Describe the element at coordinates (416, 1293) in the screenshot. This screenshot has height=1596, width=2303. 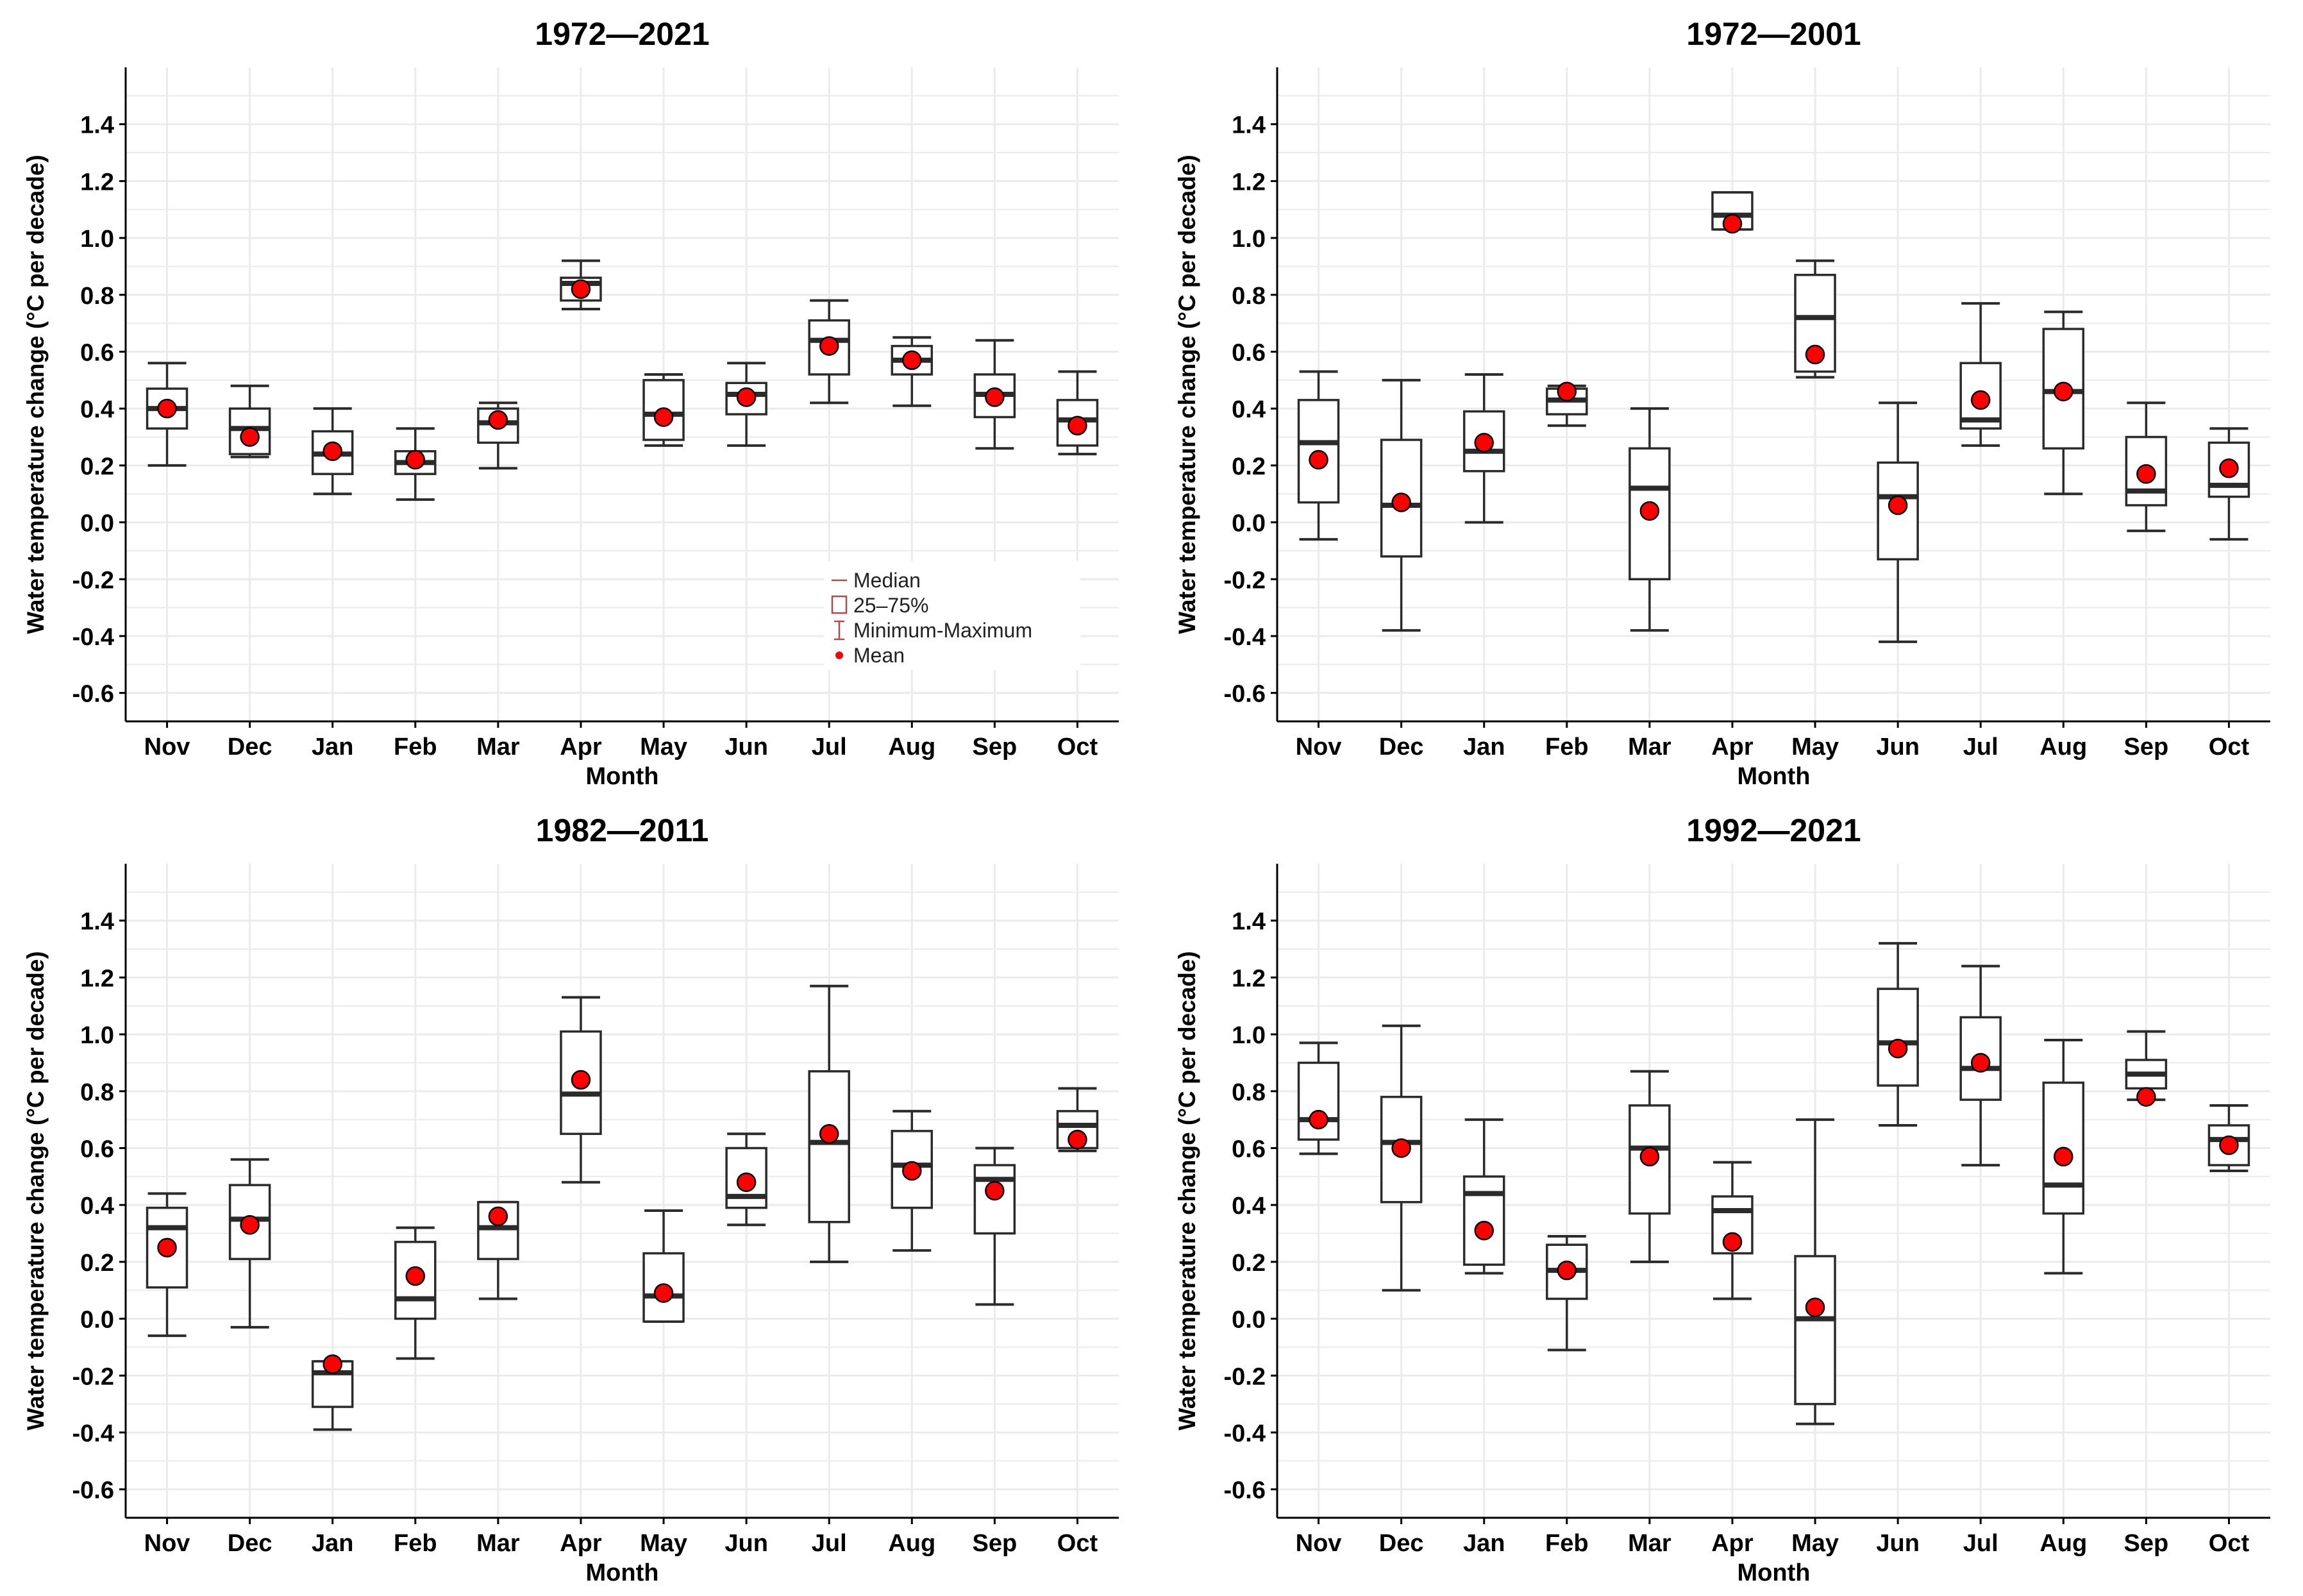
I see `box-feb` at that location.